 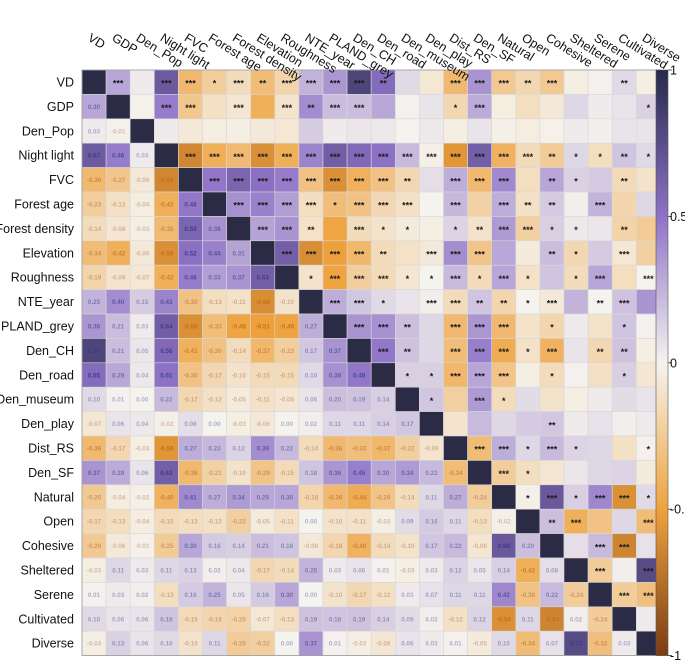 I want to click on cell-value-label: 0.17, so click(x=431, y=546).